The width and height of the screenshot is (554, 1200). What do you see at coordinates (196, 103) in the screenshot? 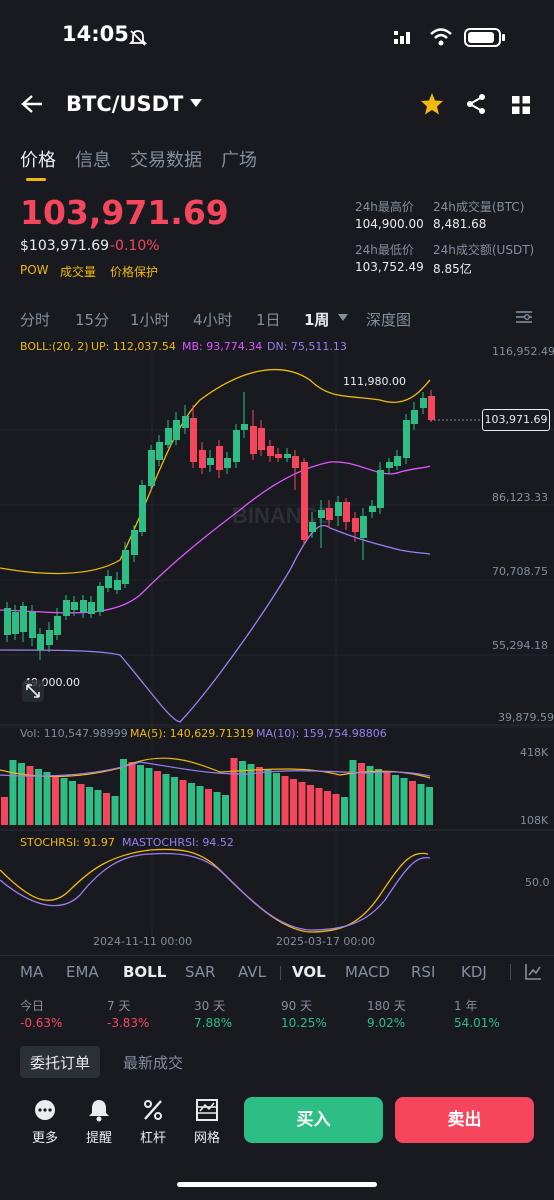
I see `pair-dropdown-icon` at bounding box center [196, 103].